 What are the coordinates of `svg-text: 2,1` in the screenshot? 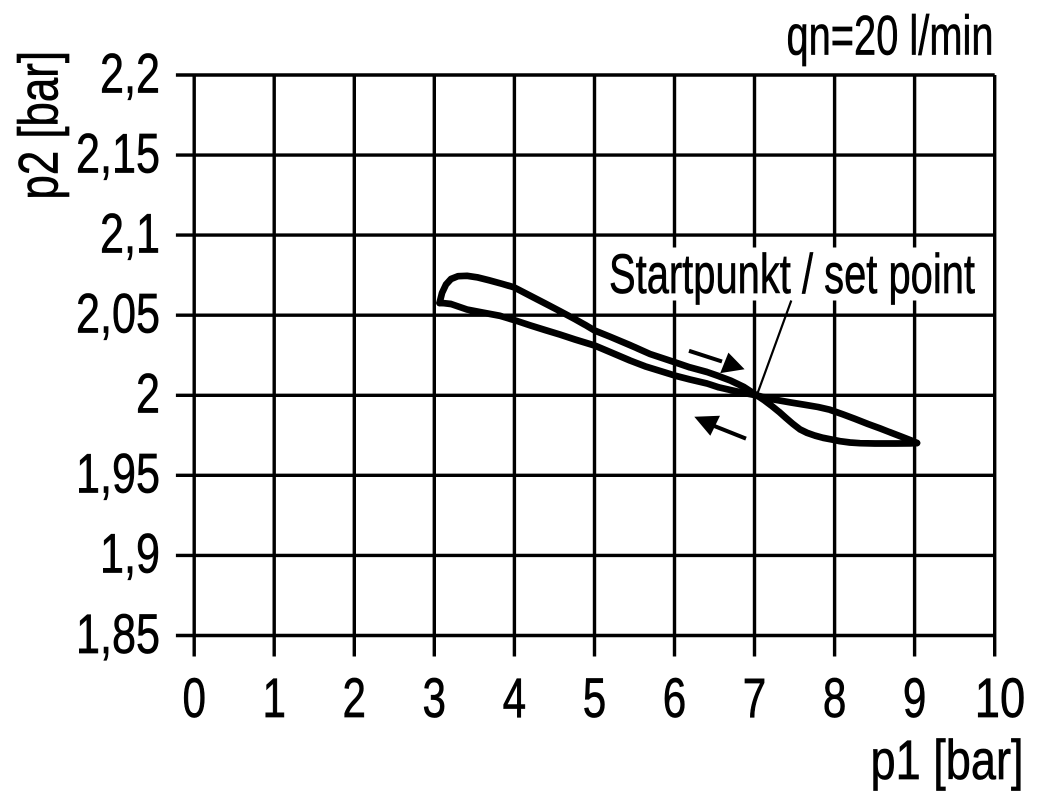 It's located at (130, 232).